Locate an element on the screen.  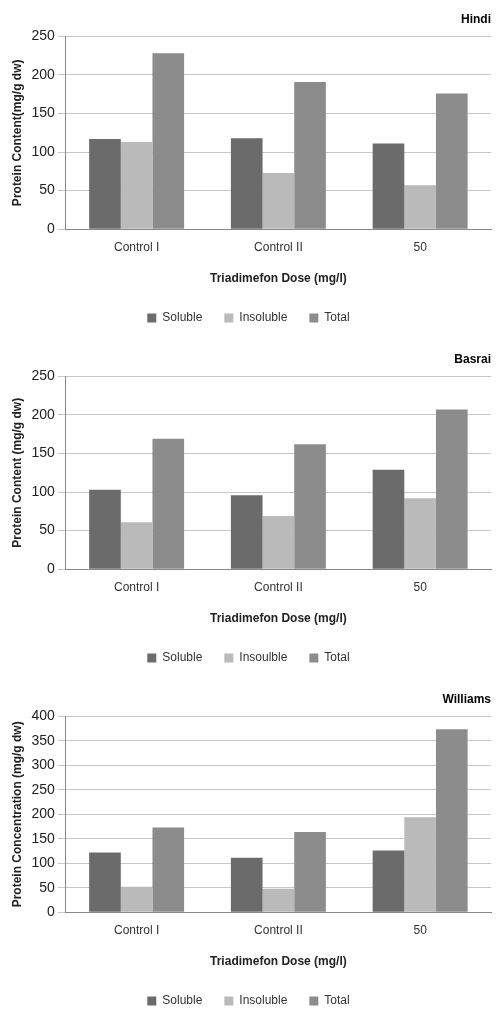
chart-title: Basrai is located at coordinates (472, 358).